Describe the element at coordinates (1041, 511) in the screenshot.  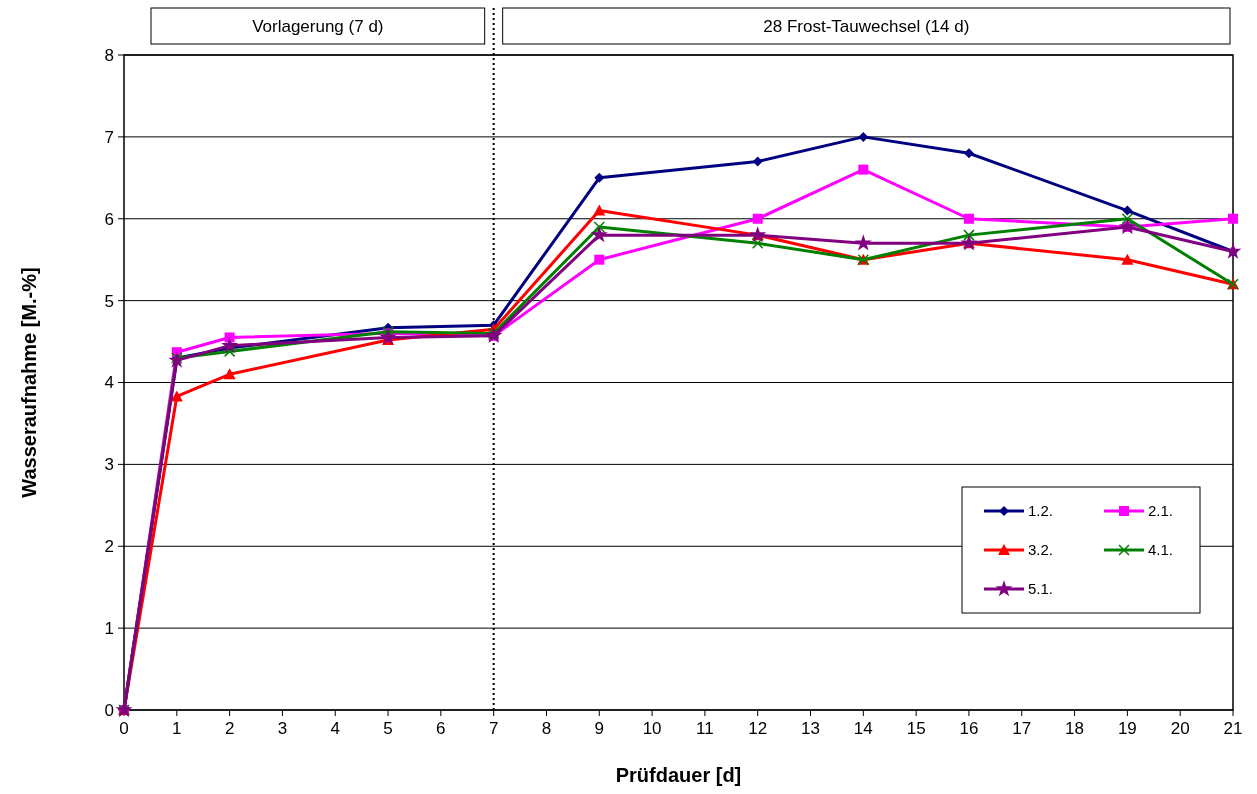
I see `legend-label: 1.2.` at that location.